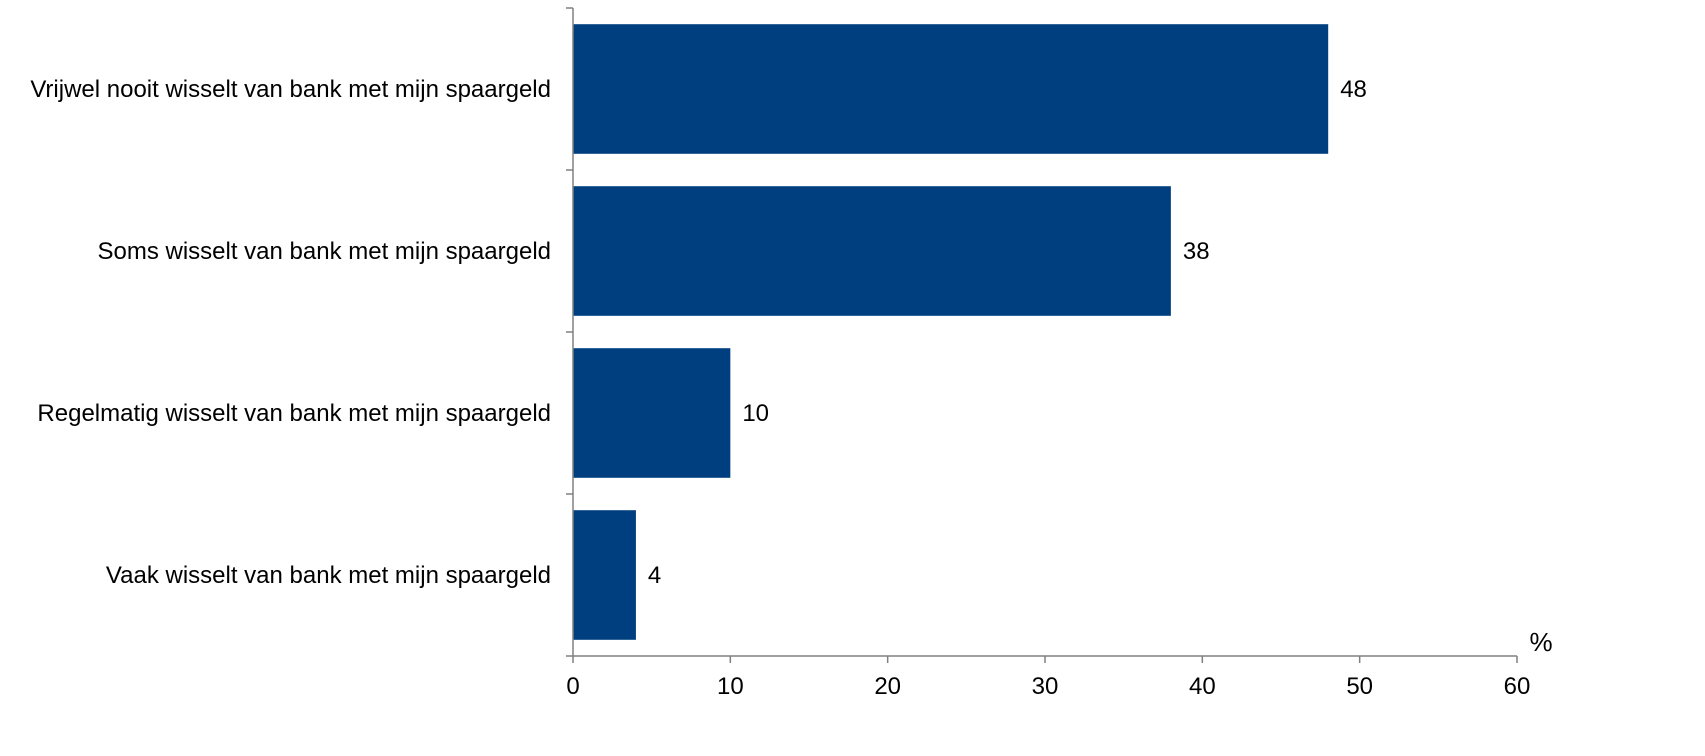  What do you see at coordinates (1202, 686) in the screenshot?
I see `x-tick-label: 40` at bounding box center [1202, 686].